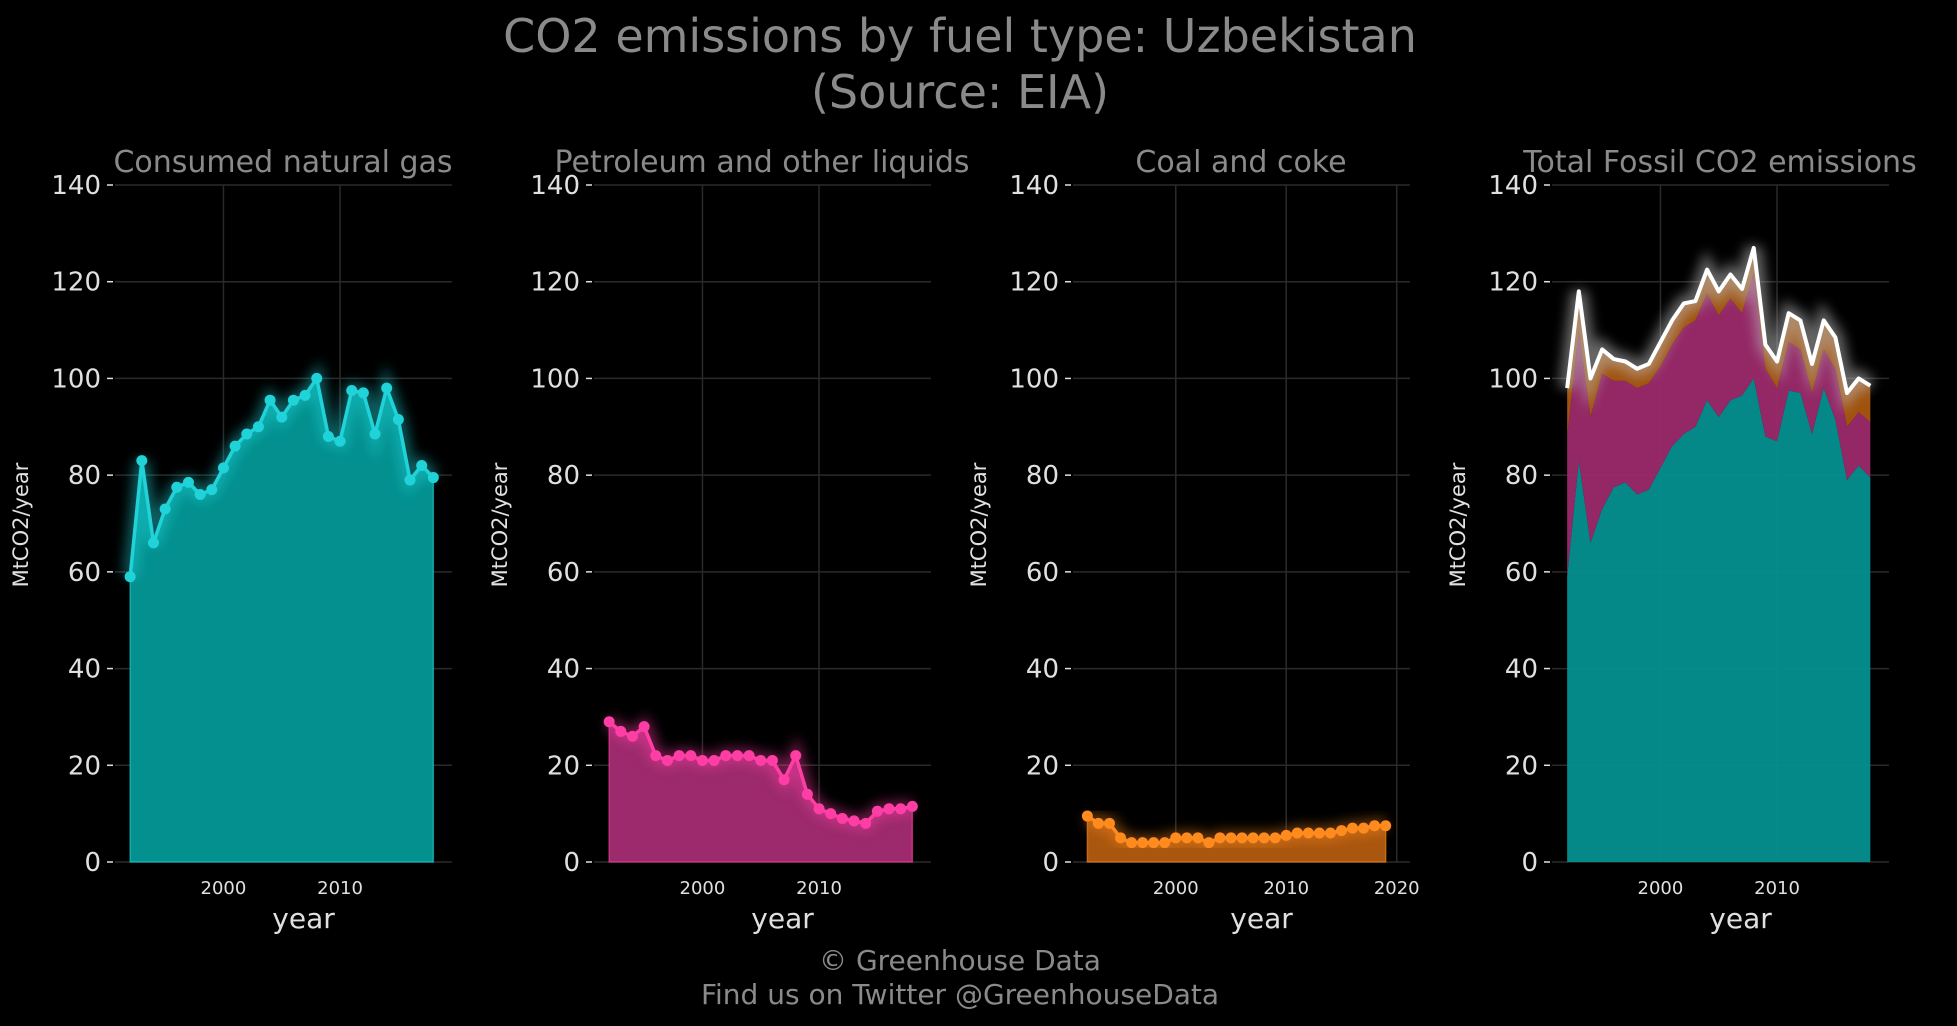  What do you see at coordinates (960, 960) in the screenshot?
I see `footer-line1: © Greenhouse Data` at bounding box center [960, 960].